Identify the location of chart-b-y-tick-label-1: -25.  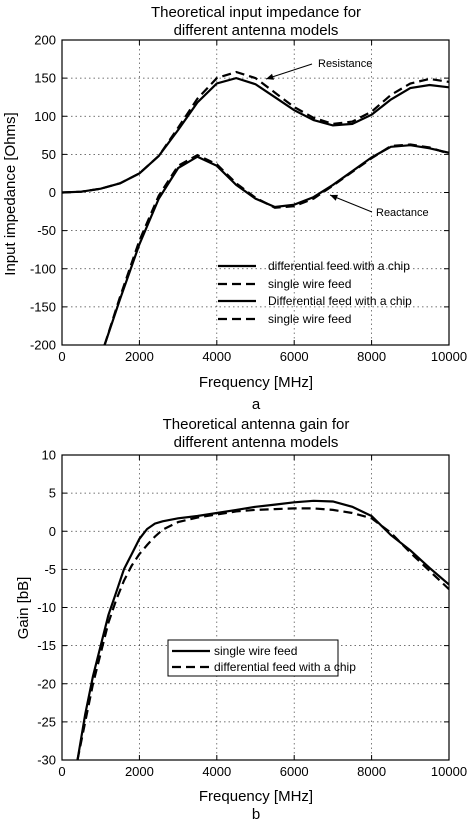
(46, 721).